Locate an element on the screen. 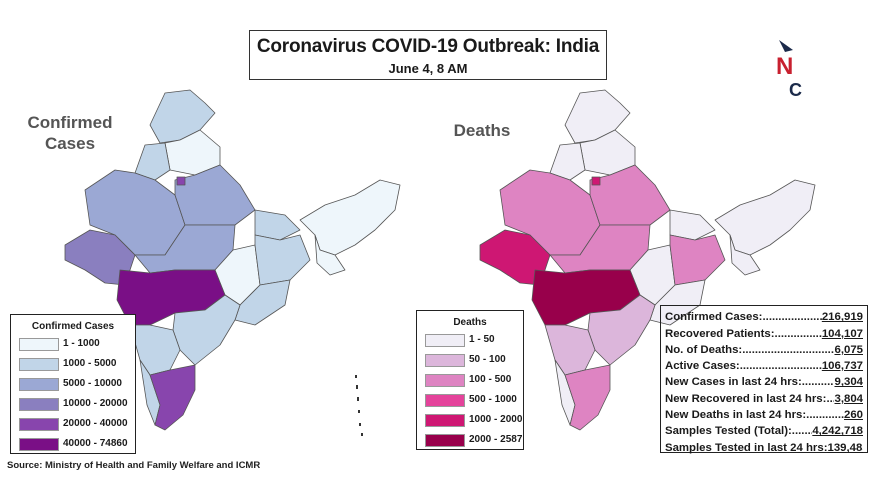 This screenshot has width=885, height=479. region-karnataka is located at coordinates (570, 350).